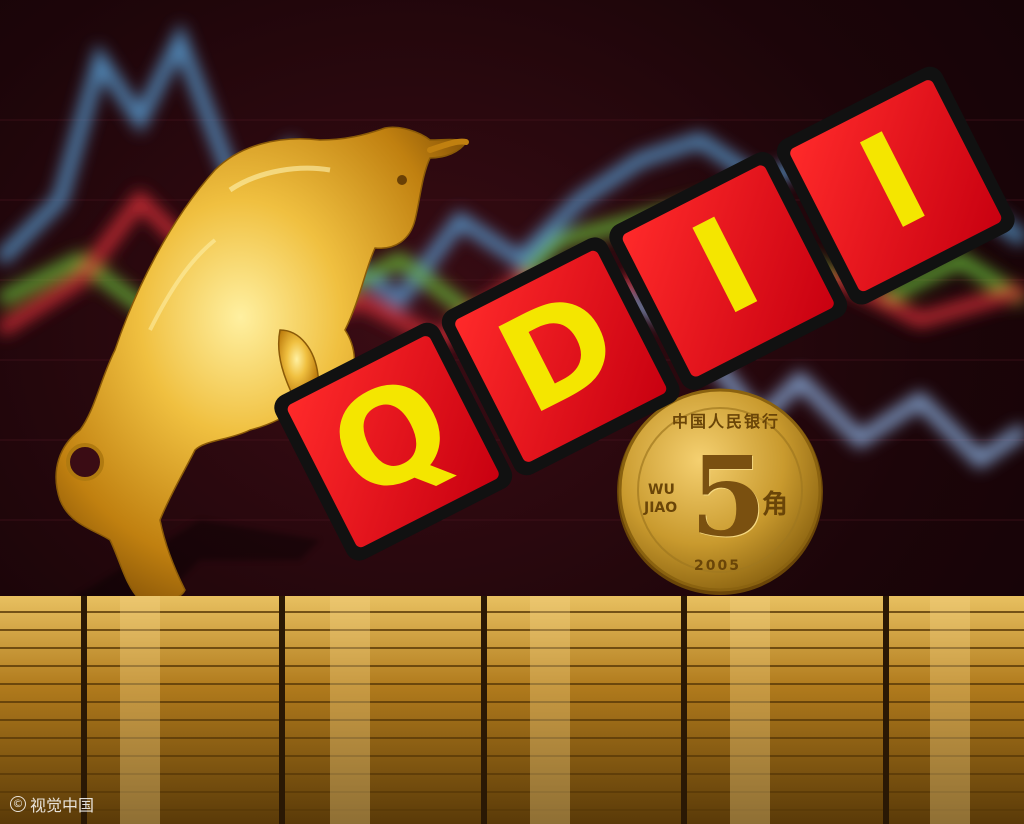  I want to click on watermark-text: 视觉中国, so click(62, 804).